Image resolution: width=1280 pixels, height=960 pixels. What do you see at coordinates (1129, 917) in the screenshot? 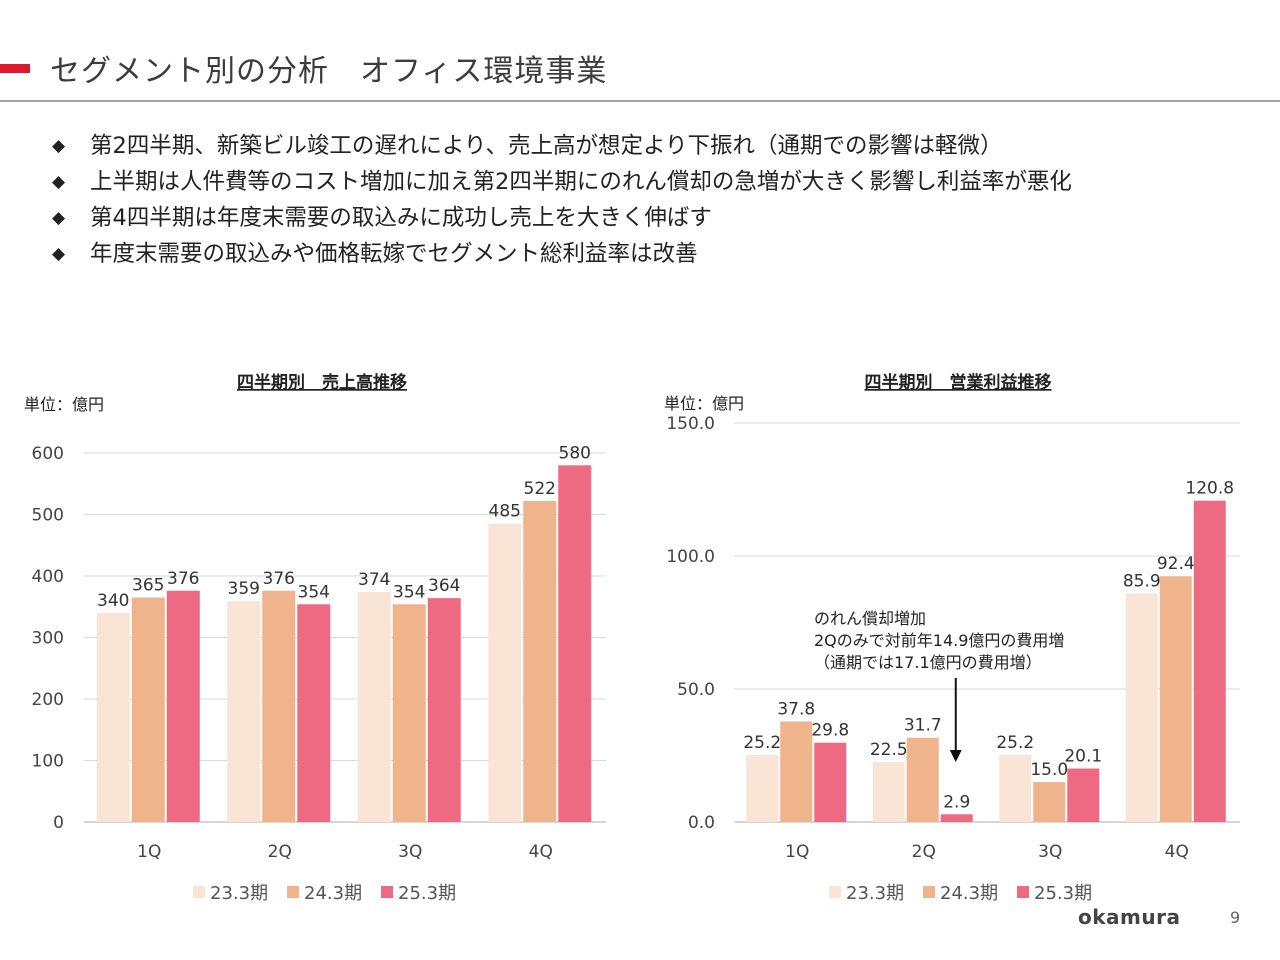
I see `okamura-logo: okamura` at bounding box center [1129, 917].